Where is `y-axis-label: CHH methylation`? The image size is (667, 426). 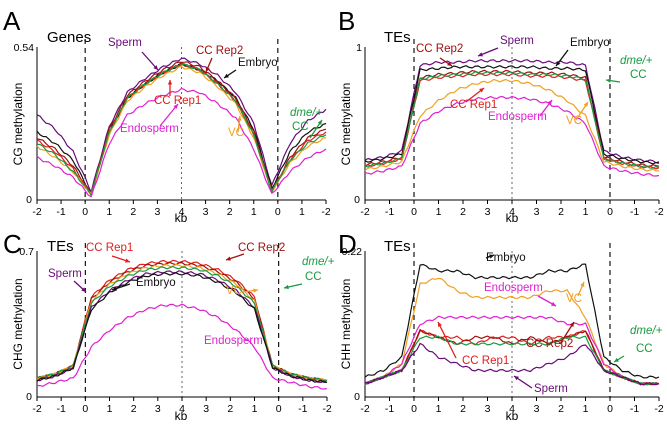 y-axis-label: CHH methylation is located at coordinates (346, 324).